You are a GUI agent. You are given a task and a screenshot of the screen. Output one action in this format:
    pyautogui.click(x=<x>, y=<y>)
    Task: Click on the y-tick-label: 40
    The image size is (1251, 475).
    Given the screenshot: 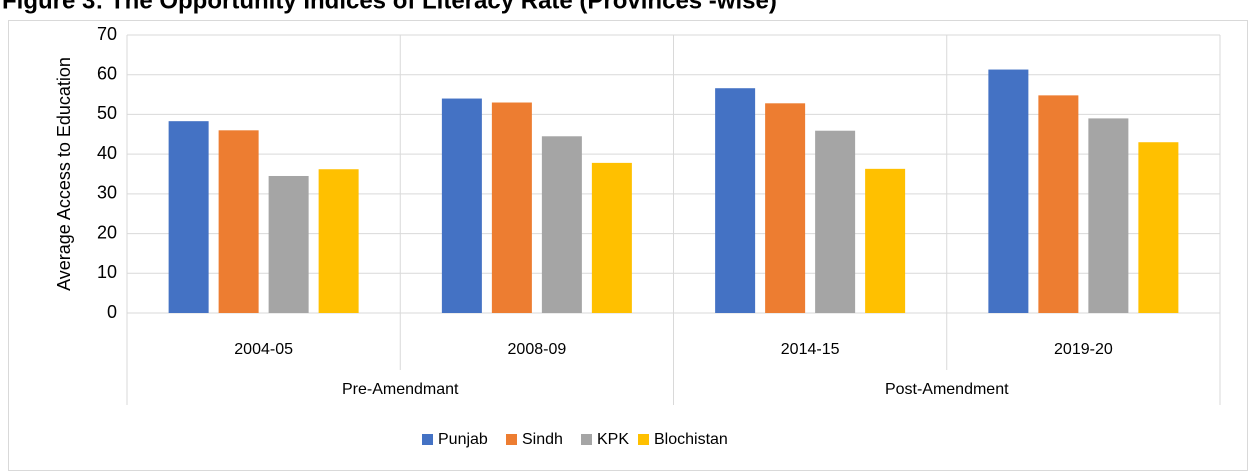 What is the action you would take?
    pyautogui.click(x=107, y=153)
    